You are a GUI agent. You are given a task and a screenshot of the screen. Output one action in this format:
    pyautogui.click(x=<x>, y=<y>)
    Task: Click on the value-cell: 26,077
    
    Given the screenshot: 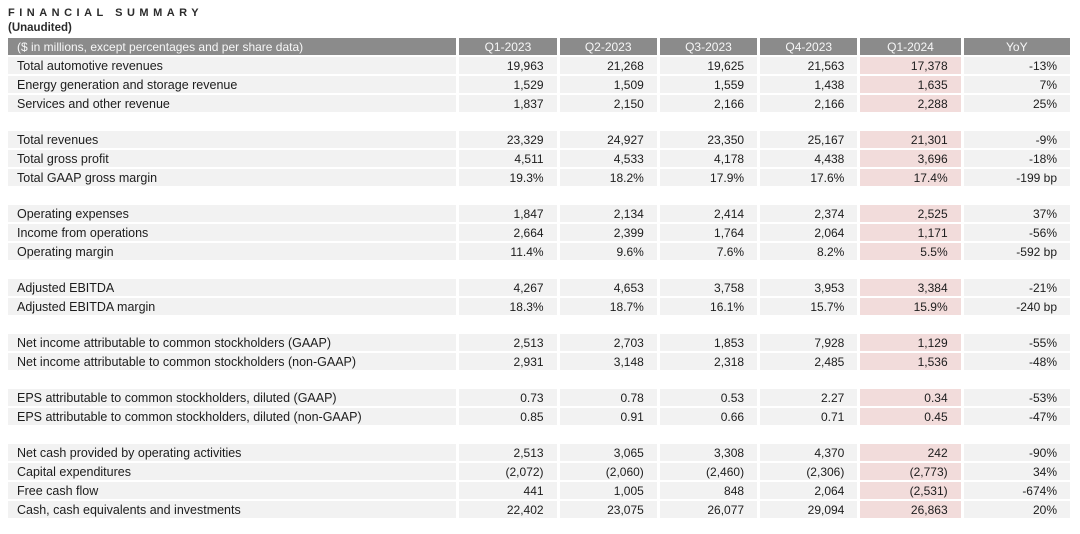 What is the action you would take?
    pyautogui.click(x=708, y=509)
    